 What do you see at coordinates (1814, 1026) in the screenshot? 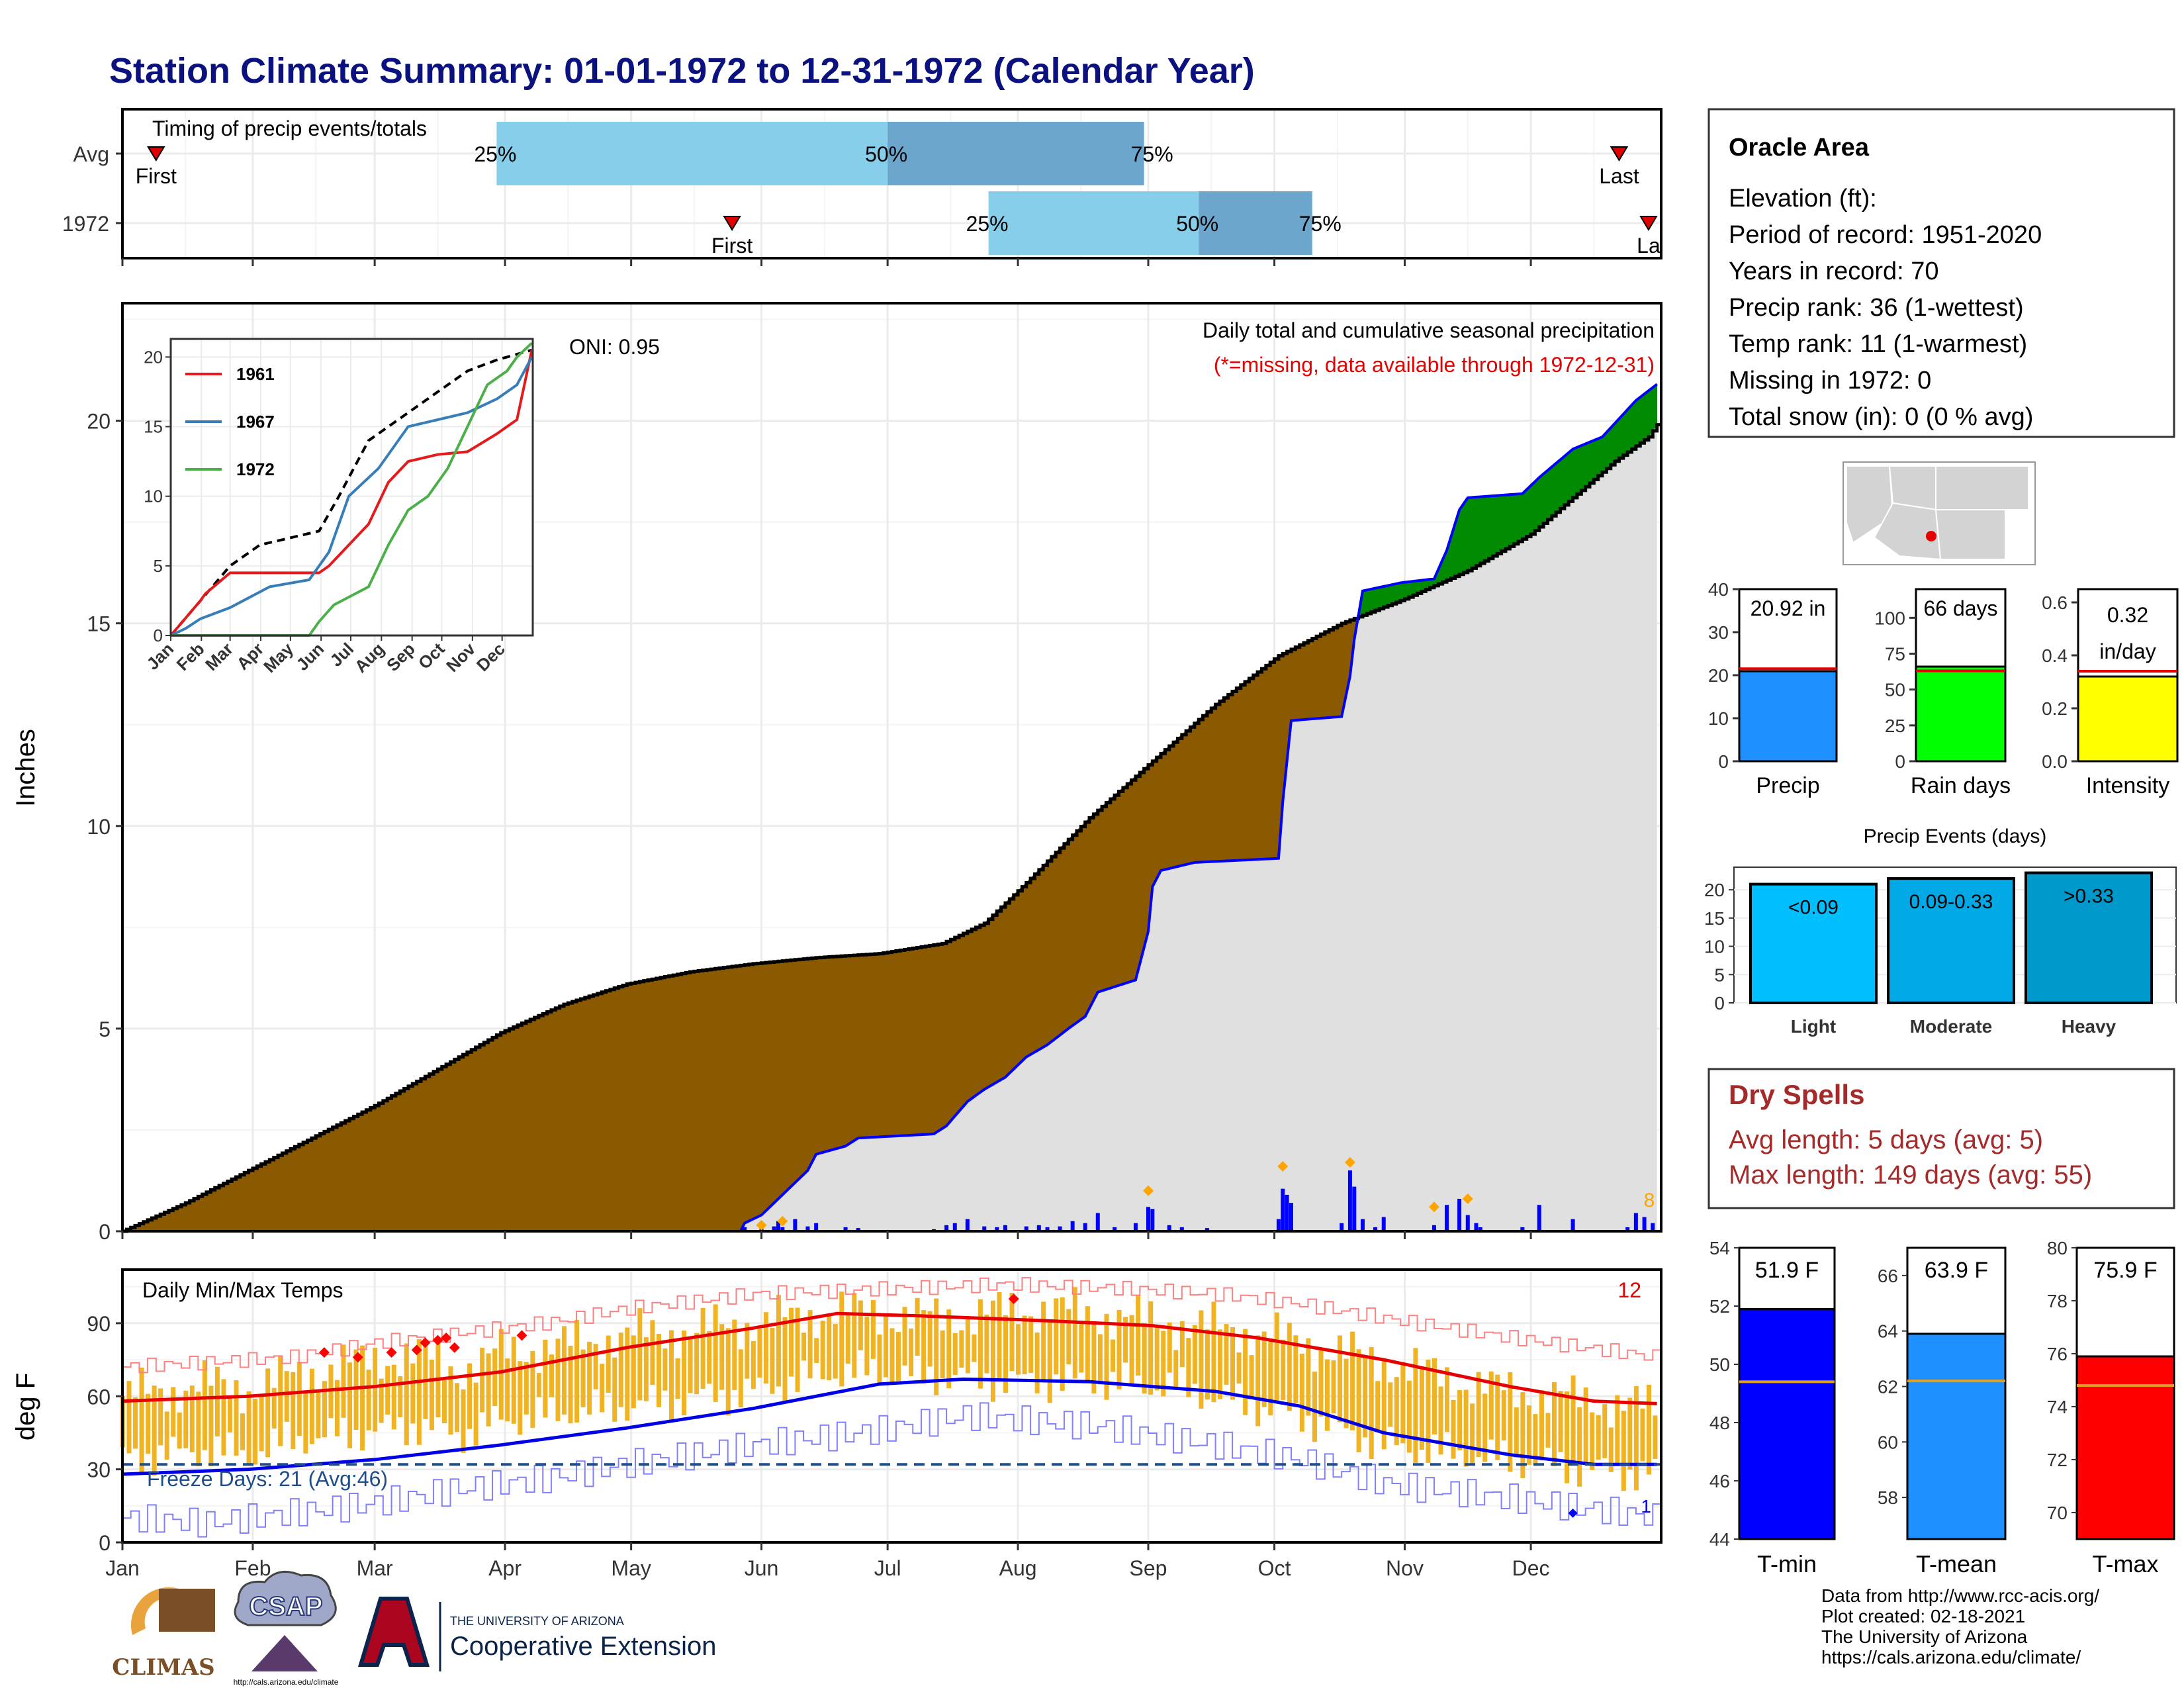
I see `event-bar-label: Light` at bounding box center [1814, 1026].